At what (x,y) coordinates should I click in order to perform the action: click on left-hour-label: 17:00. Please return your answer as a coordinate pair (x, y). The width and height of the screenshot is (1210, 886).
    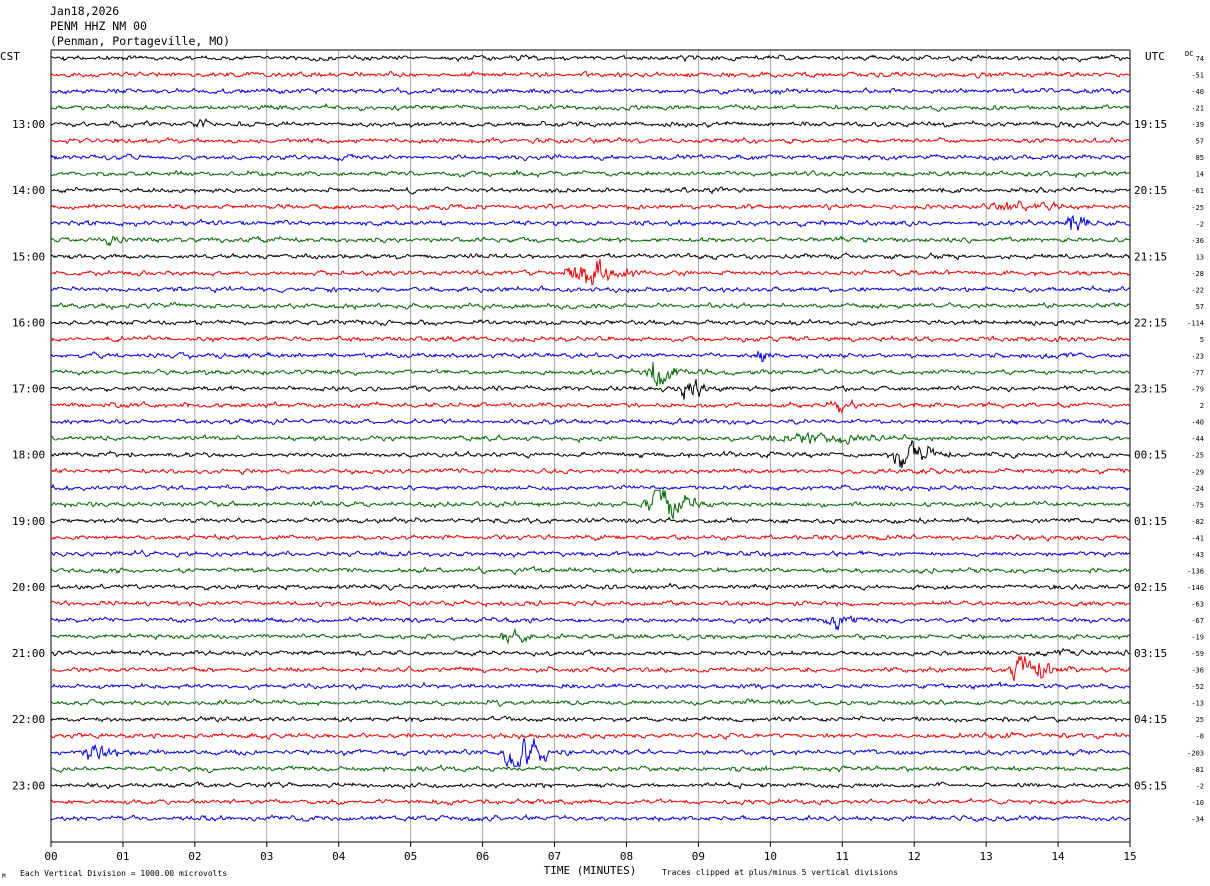
    Looking at the image, I should click on (28, 389).